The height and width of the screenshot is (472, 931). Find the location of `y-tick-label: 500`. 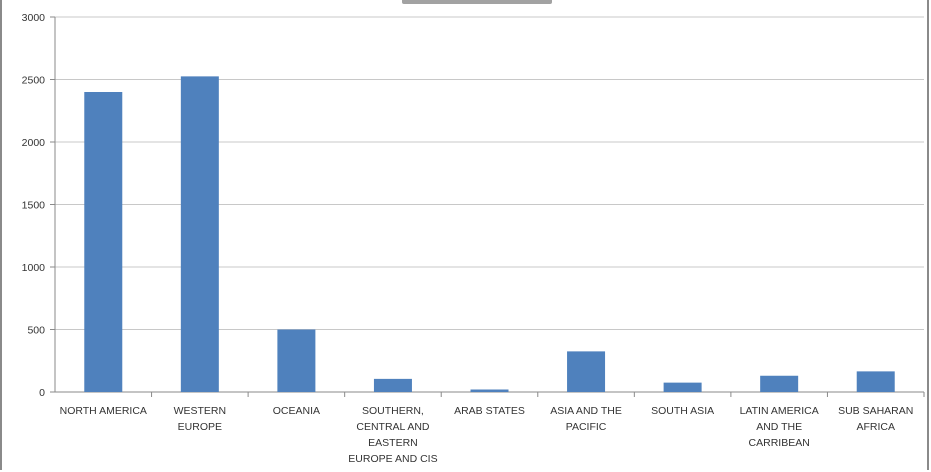

y-tick-label: 500 is located at coordinates (36, 331).